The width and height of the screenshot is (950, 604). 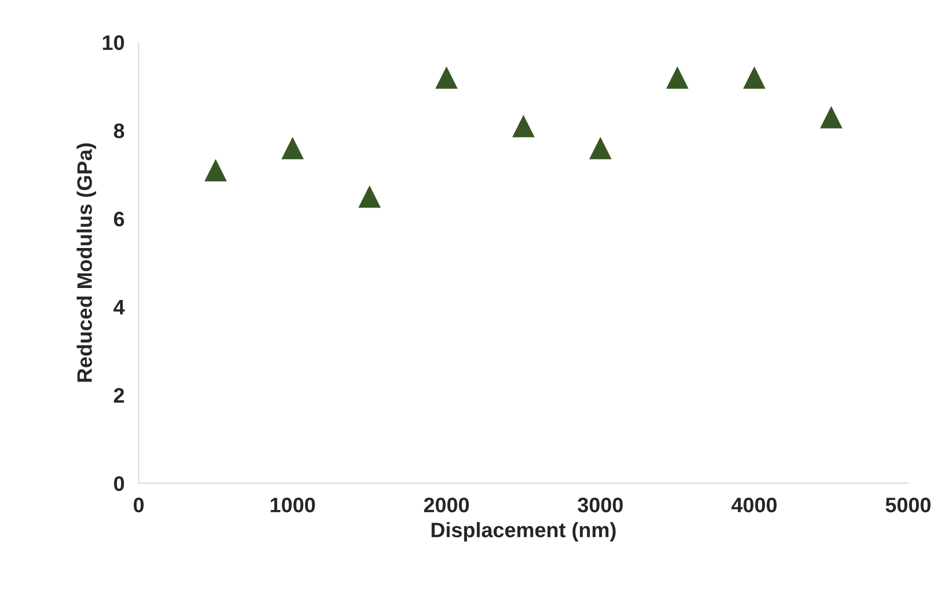 I want to click on y-axis-title: Reduced Modulus (GPa), so click(x=86, y=262).